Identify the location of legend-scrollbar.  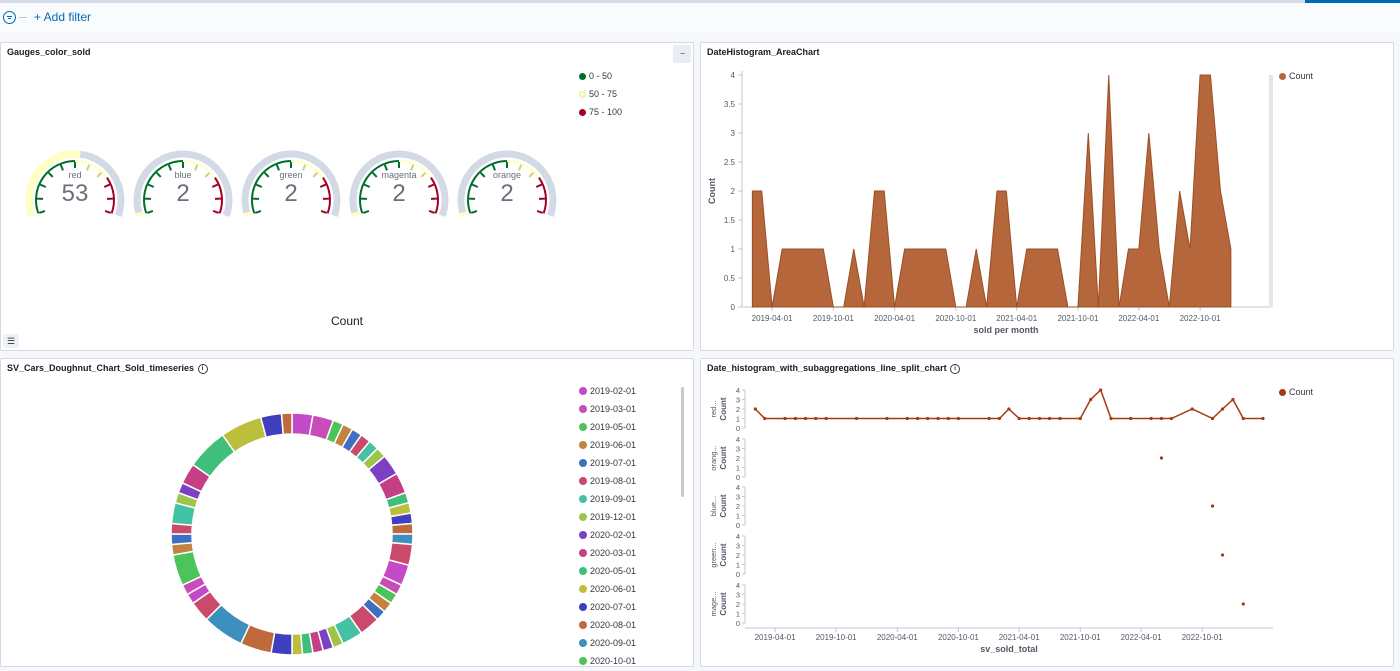
(682, 442).